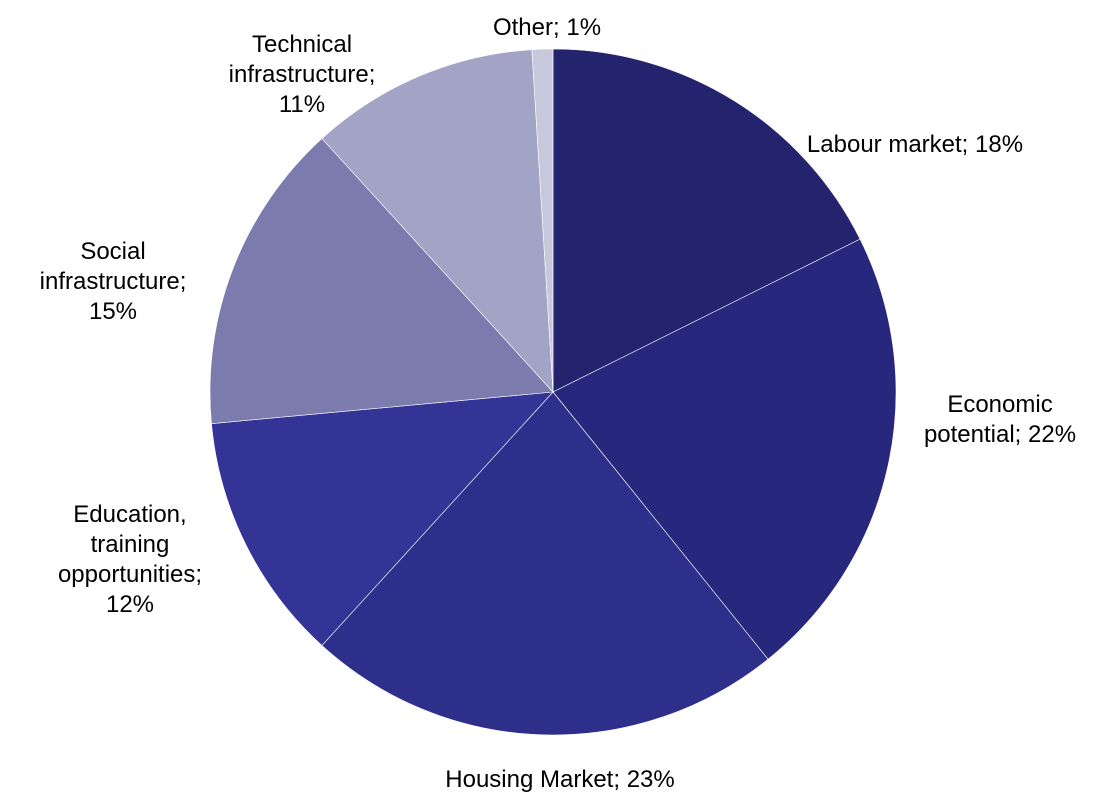 The height and width of the screenshot is (809, 1106). What do you see at coordinates (1052, 434) in the screenshot?
I see `slice-value: 22%` at bounding box center [1052, 434].